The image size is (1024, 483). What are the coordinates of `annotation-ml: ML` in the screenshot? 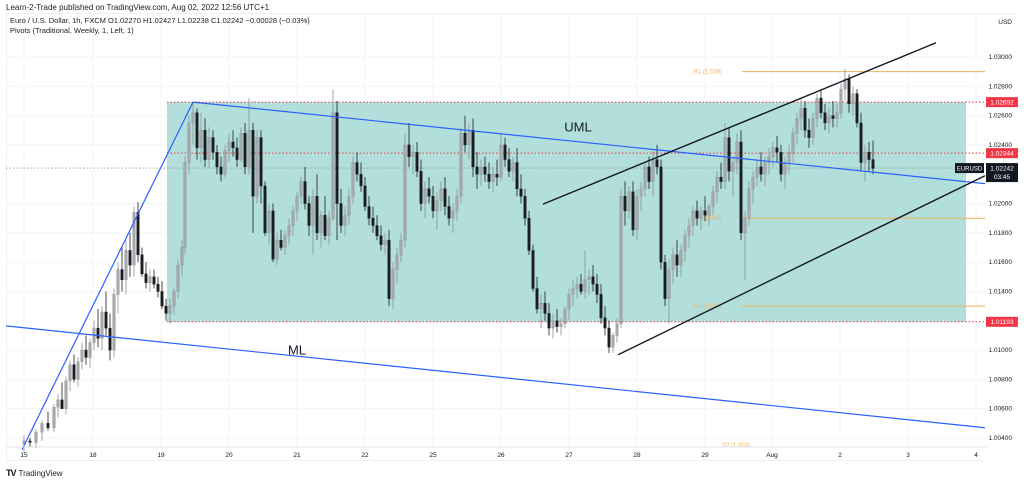 It's located at (297, 349).